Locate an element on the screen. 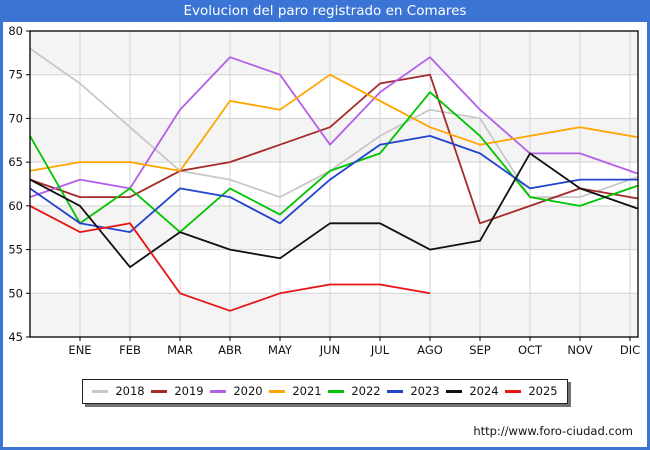 This screenshot has width=650, height=450. legend-entry-2020: 2020 is located at coordinates (236, 390).